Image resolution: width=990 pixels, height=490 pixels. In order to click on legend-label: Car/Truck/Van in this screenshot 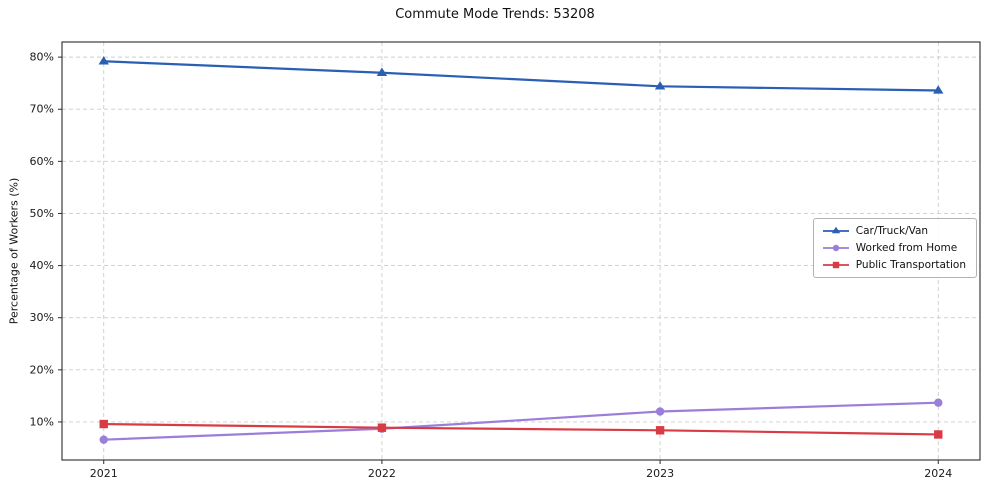, I will do `click(892, 231)`.